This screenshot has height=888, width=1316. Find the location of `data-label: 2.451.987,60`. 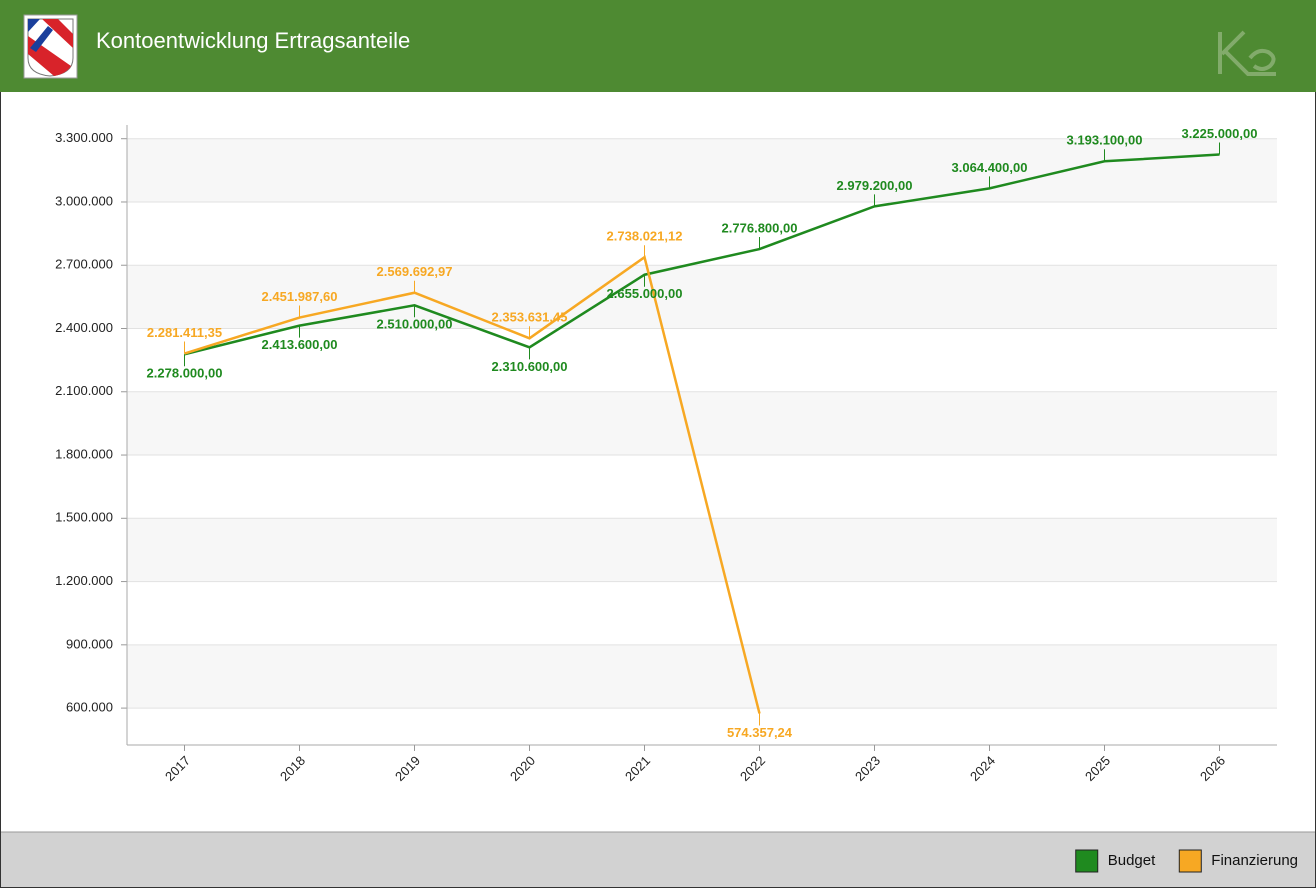

data-label: 2.451.987,60 is located at coordinates (300, 296).